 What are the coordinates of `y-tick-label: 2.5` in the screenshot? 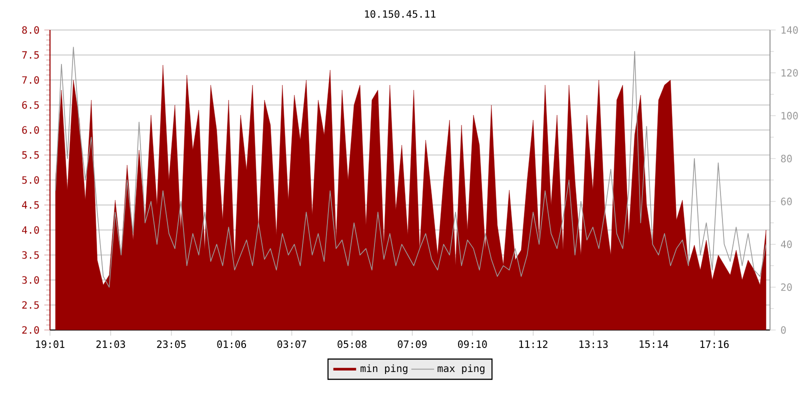 It's located at (30, 305).